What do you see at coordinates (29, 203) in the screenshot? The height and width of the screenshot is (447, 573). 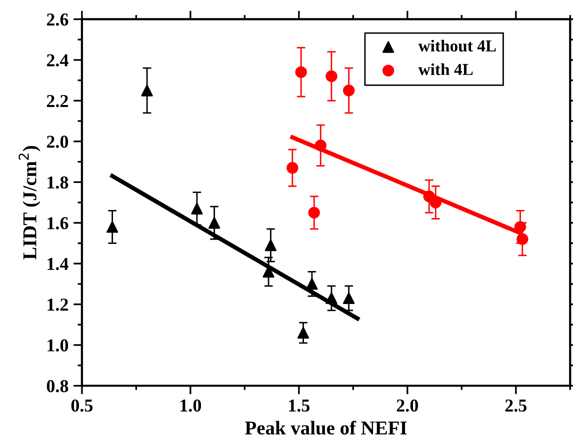 I see `y-axis-title: LIDT (J/cm$^{2}$)` at bounding box center [29, 203].